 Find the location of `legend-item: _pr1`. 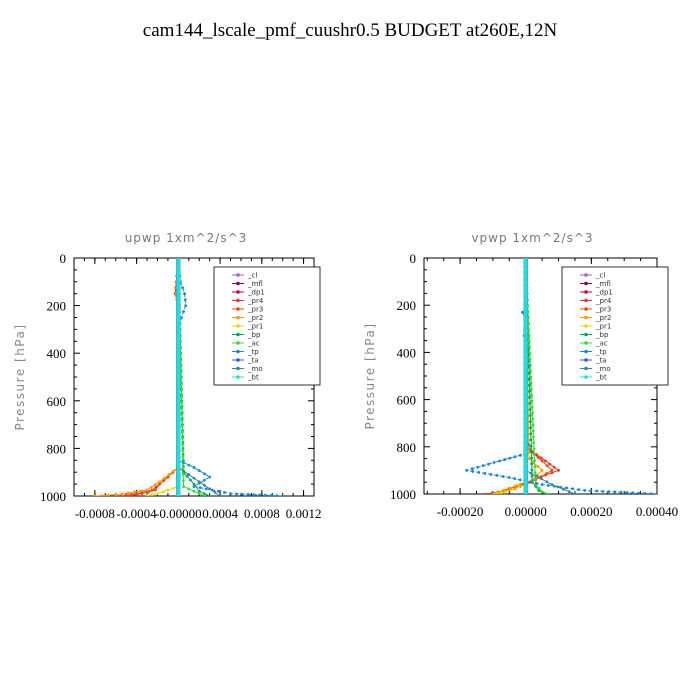

legend-item: _pr1 is located at coordinates (595, 327).